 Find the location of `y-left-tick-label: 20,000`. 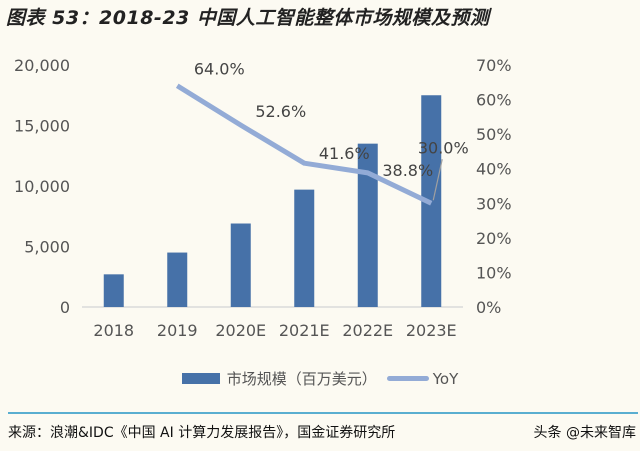

y-left-tick-label: 20,000 is located at coordinates (42, 65).